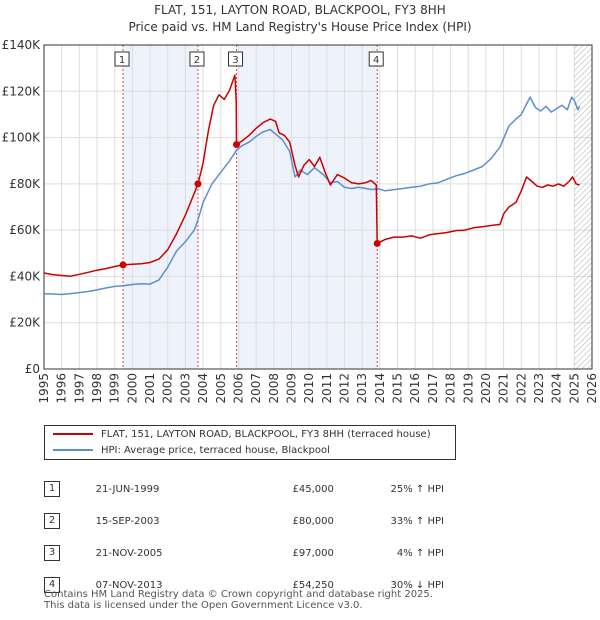 The height and width of the screenshot is (620, 600). I want to click on y-tick-label: £80K, so click(25, 184).